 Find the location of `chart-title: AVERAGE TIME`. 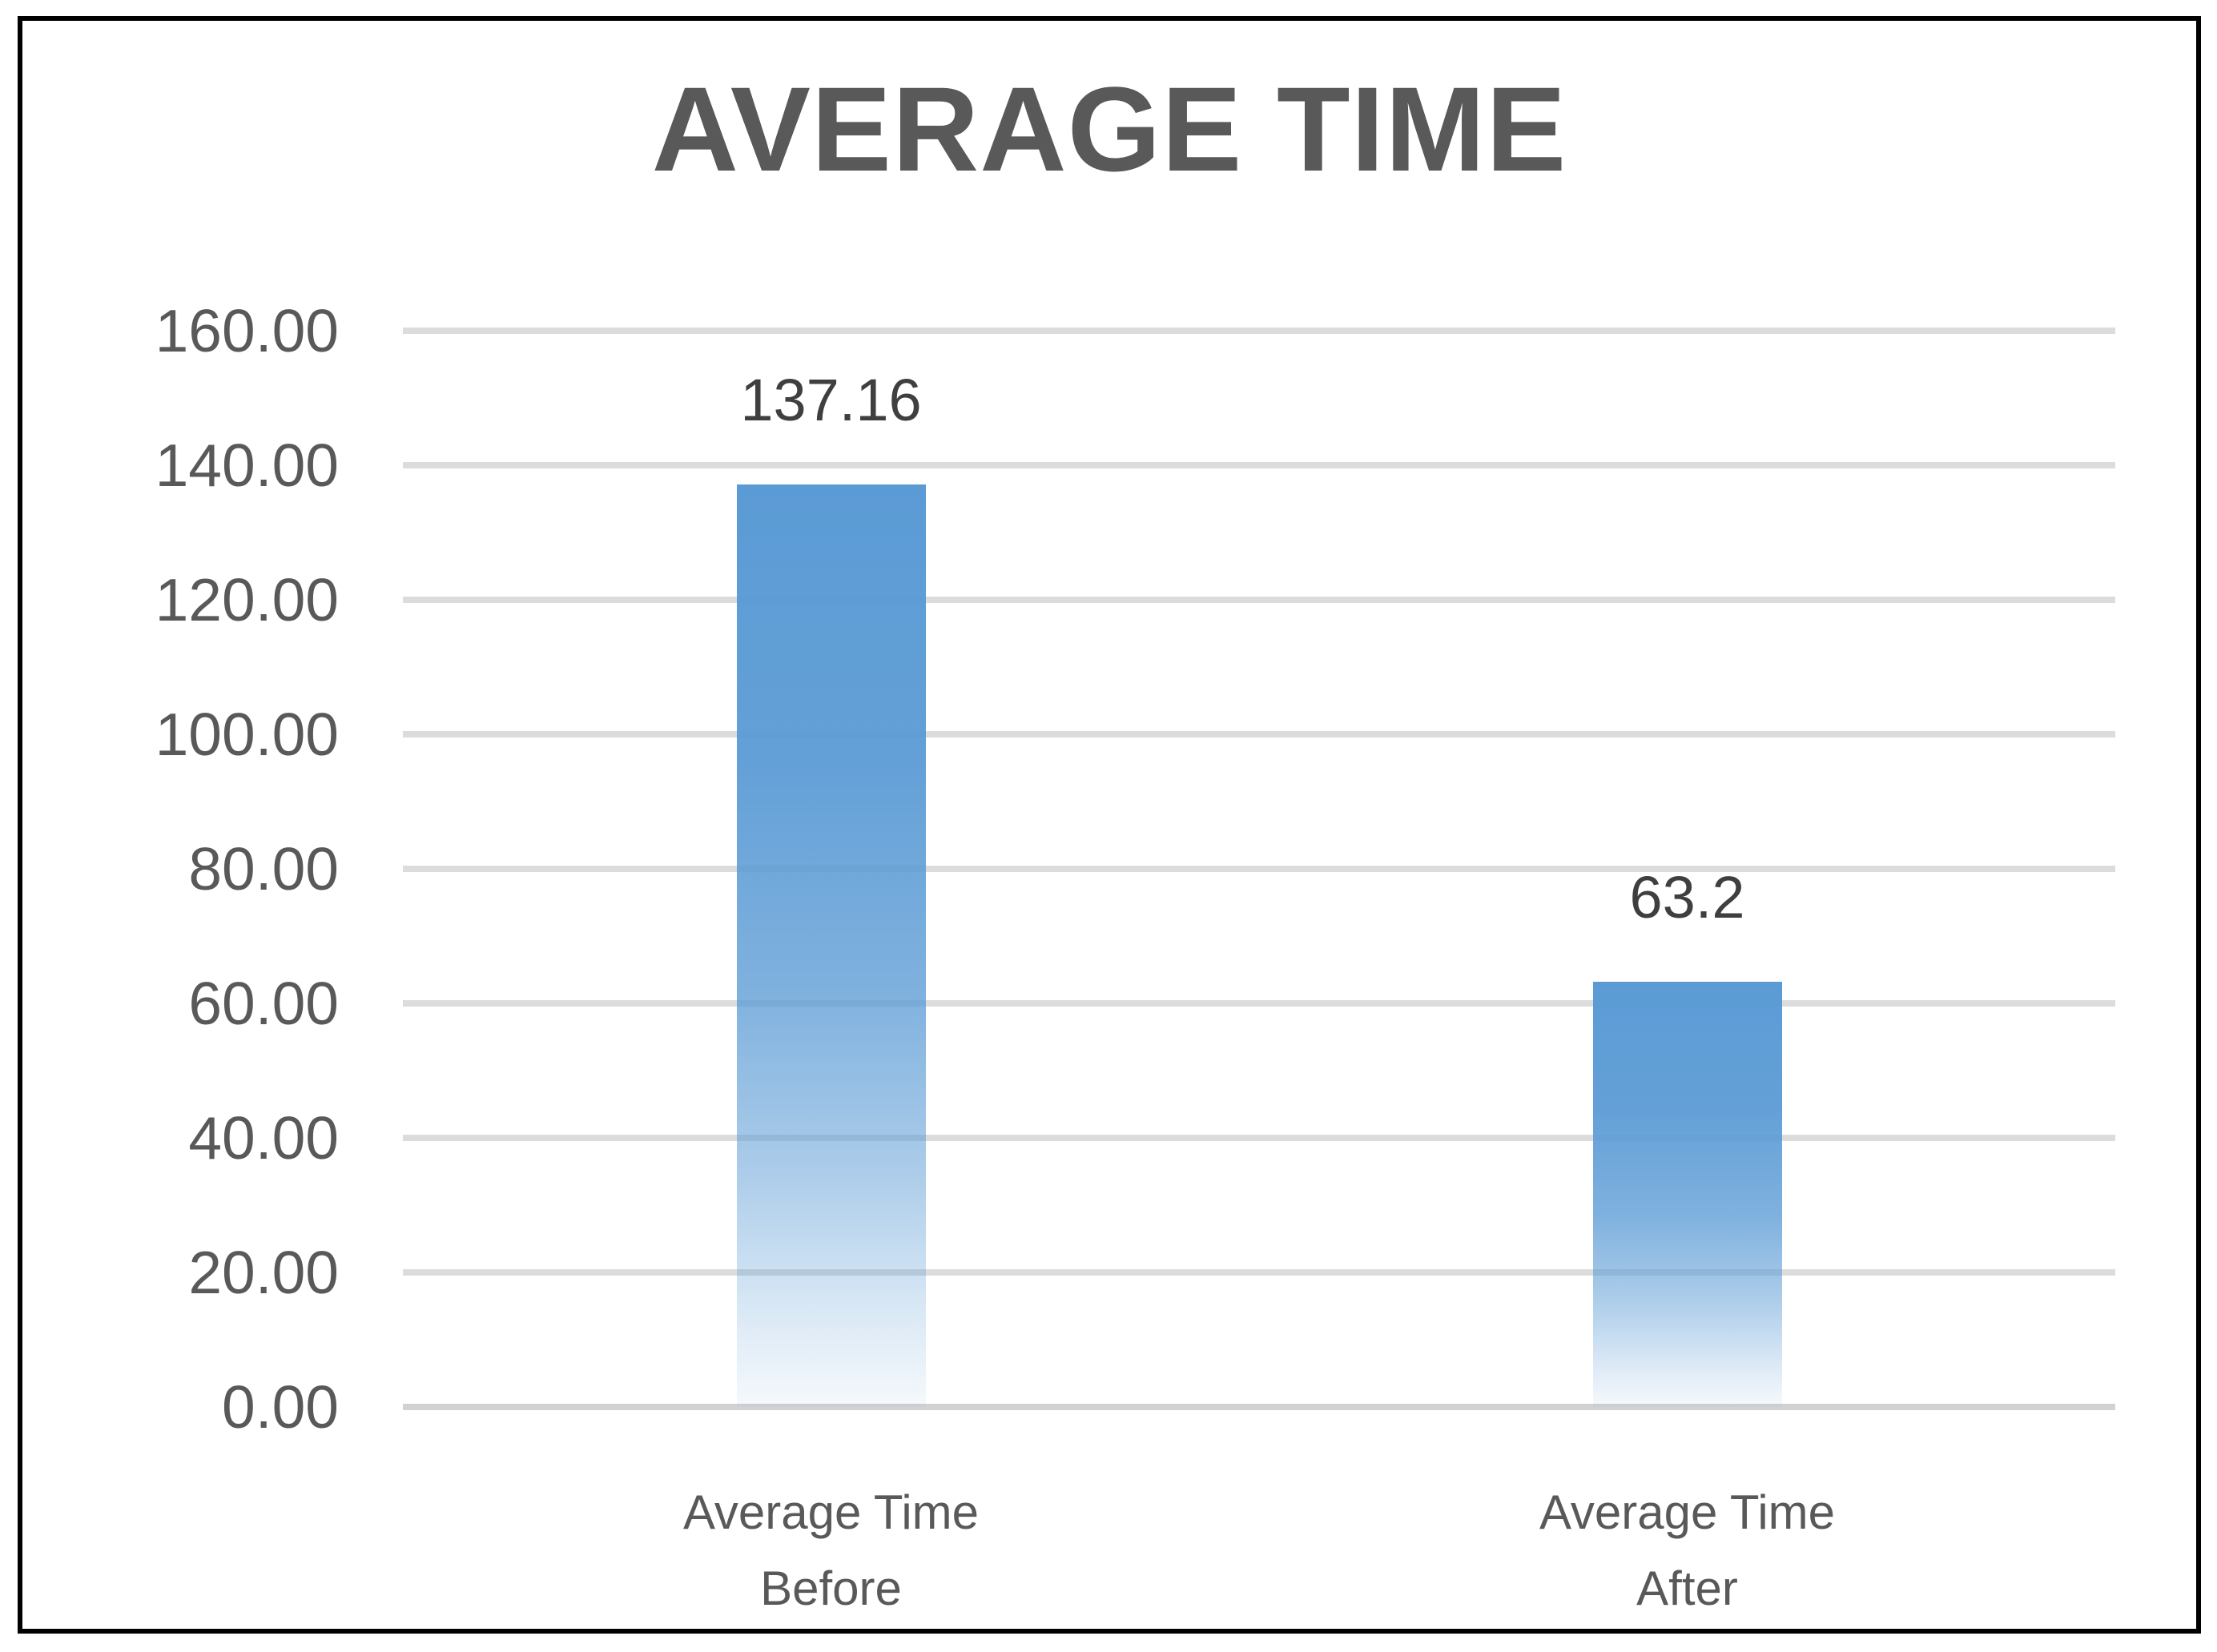

chart-title: AVERAGE TIME is located at coordinates (1109, 129).